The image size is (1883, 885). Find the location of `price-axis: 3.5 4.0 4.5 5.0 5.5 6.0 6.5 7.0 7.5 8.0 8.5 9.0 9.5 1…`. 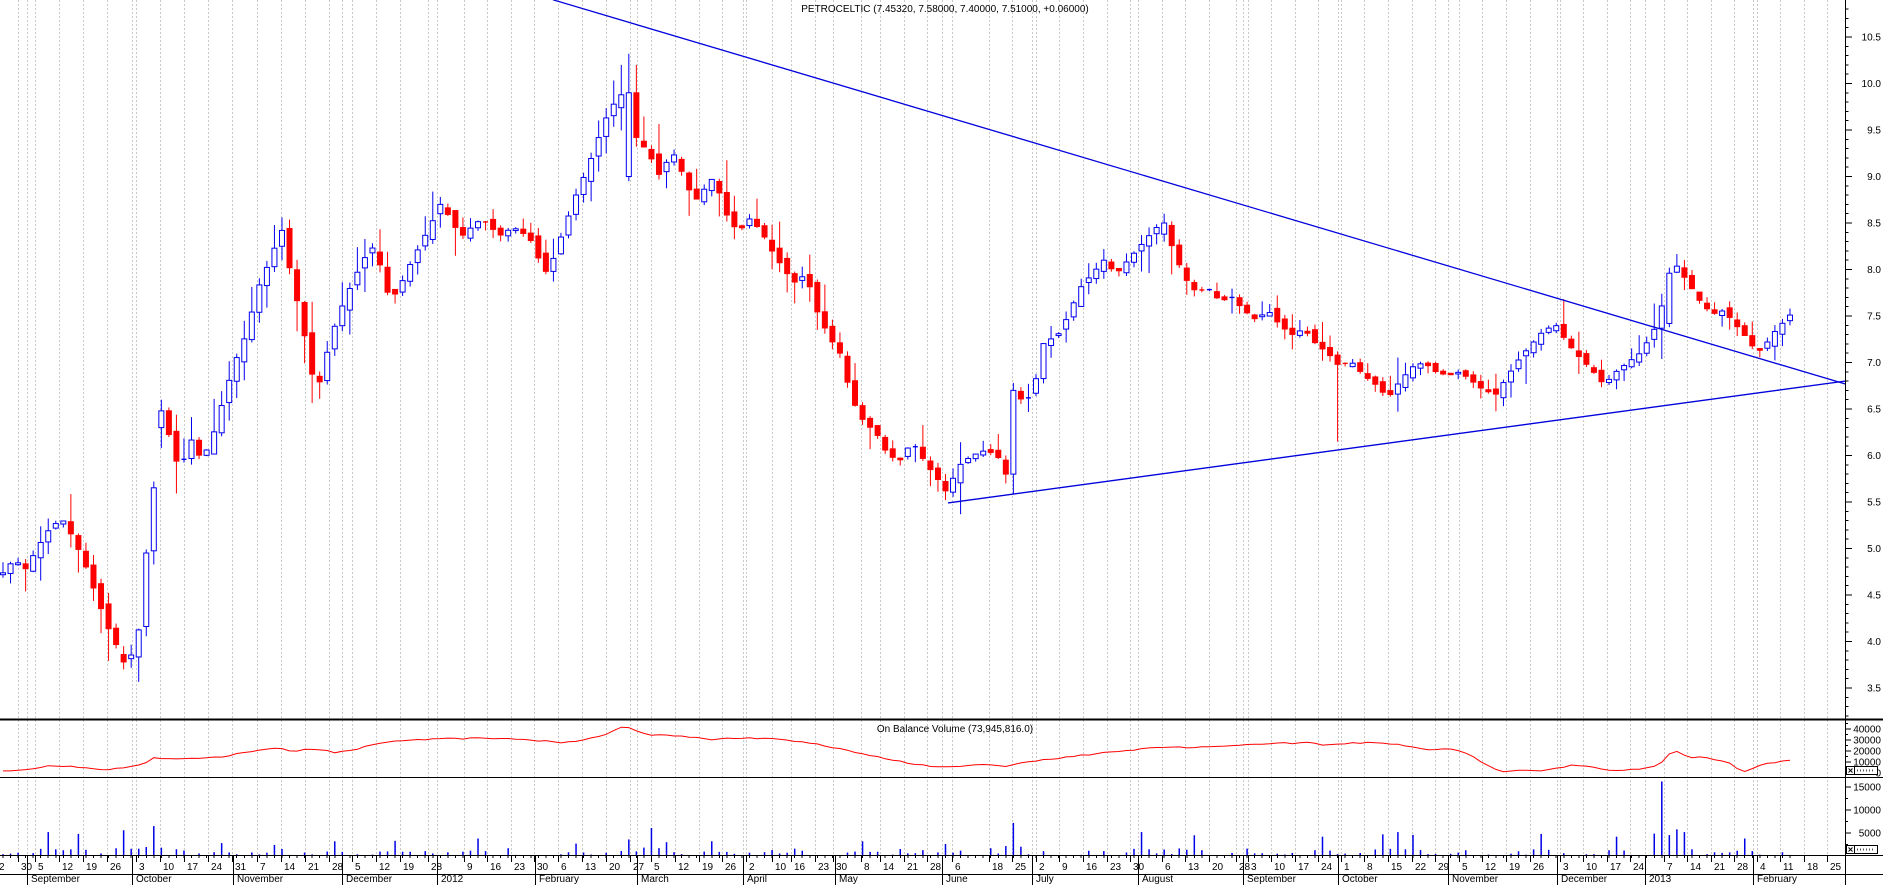

price-axis: 3.5 4.0 4.5 5.0 5.5 6.0 6.5 7.0 7.5 8.0 8.5 9.0 9.5 1… is located at coordinates (1863, 426).